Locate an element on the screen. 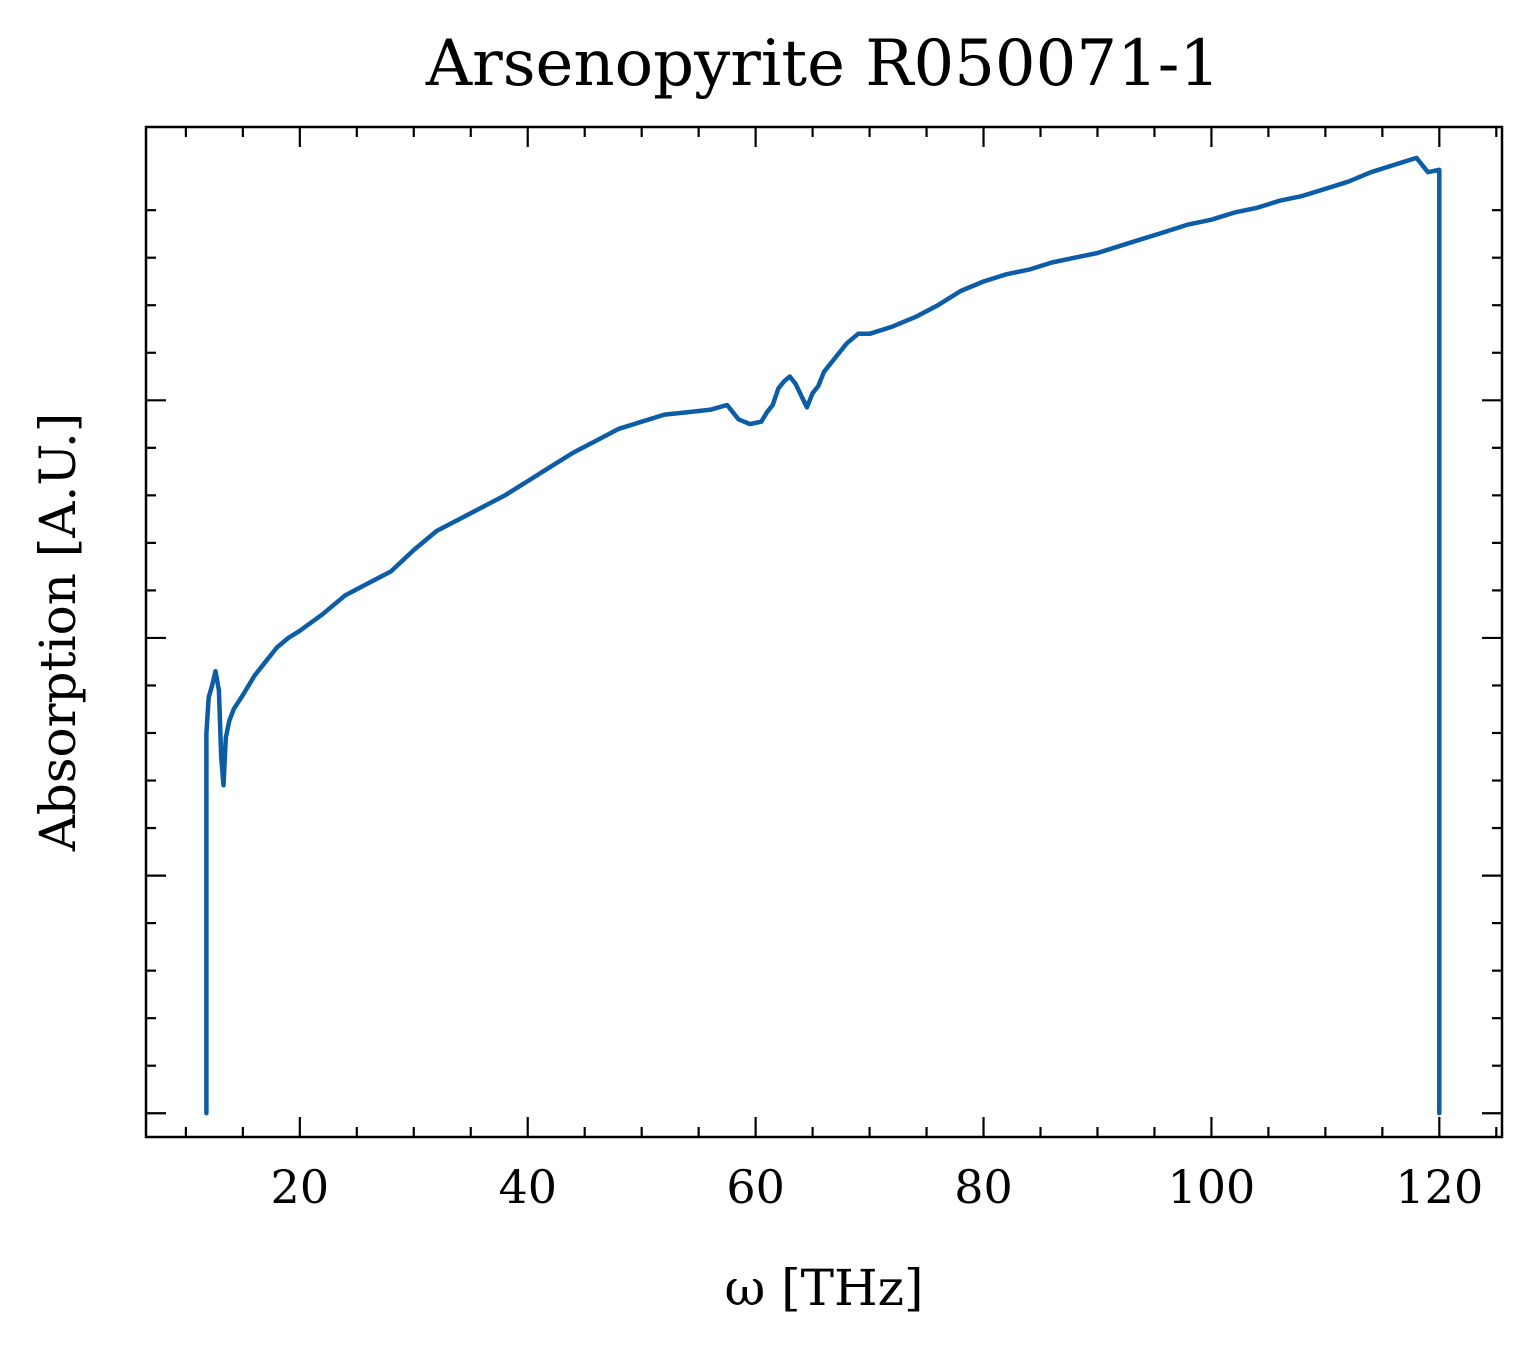 This screenshot has width=1527, height=1347. x-tick-label: 20 is located at coordinates (300, 1187).